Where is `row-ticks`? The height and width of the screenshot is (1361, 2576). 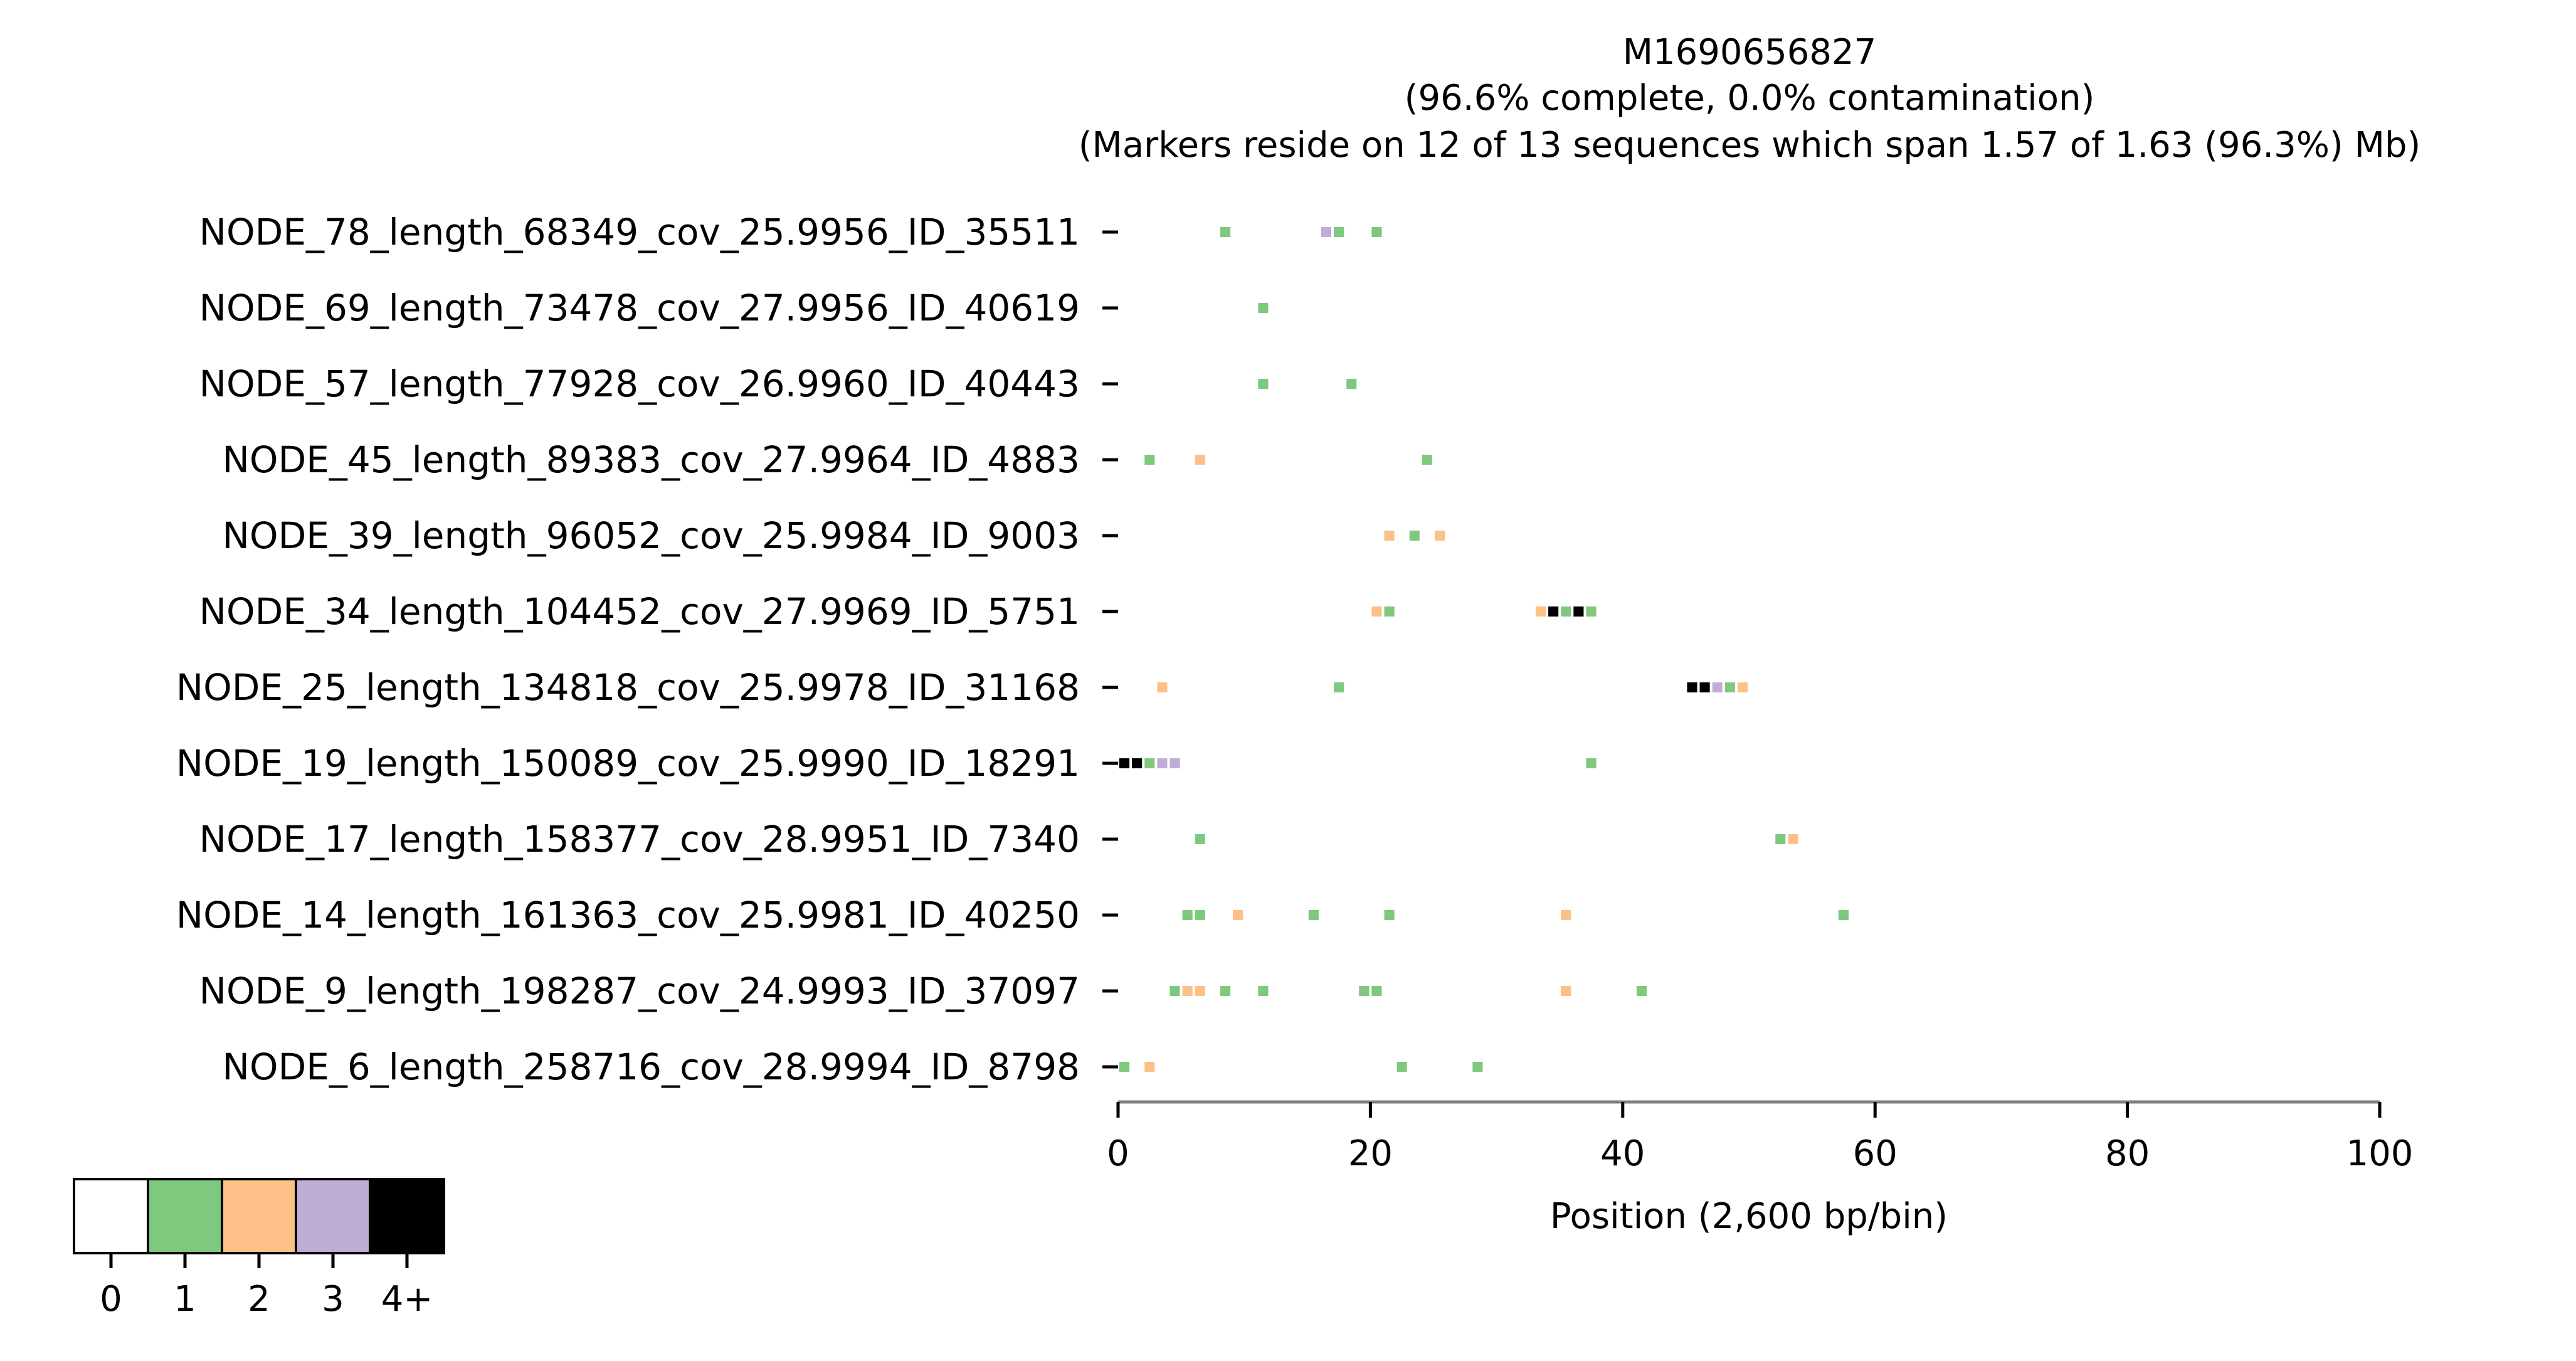
row-ticks is located at coordinates (1110, 649).